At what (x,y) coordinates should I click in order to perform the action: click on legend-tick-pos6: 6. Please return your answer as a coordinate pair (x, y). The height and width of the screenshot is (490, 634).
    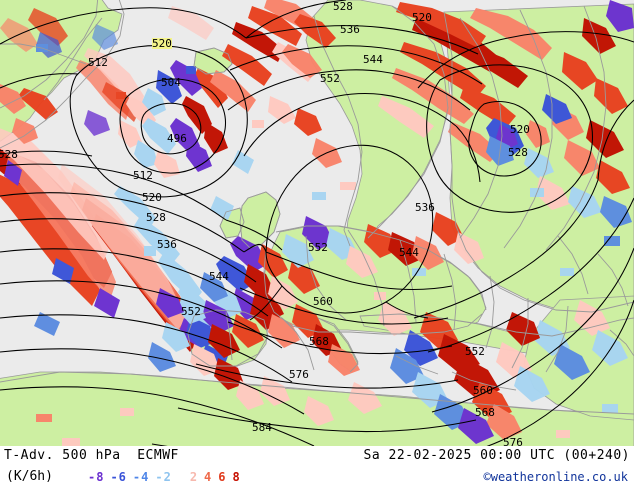
    Looking at the image, I should click on (222, 477).